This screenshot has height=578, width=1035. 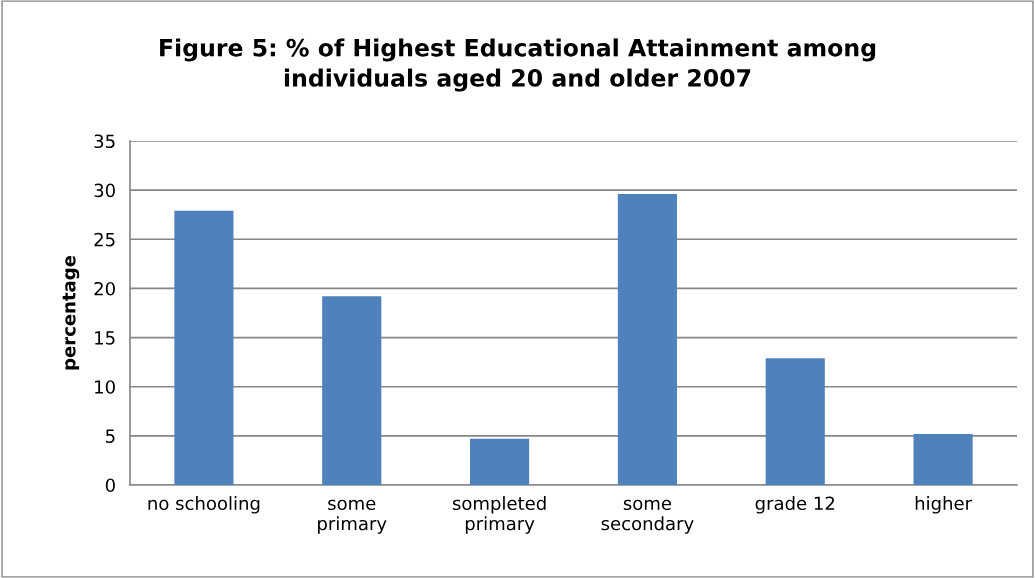 I want to click on y-tick-label: 25, so click(x=104, y=239).